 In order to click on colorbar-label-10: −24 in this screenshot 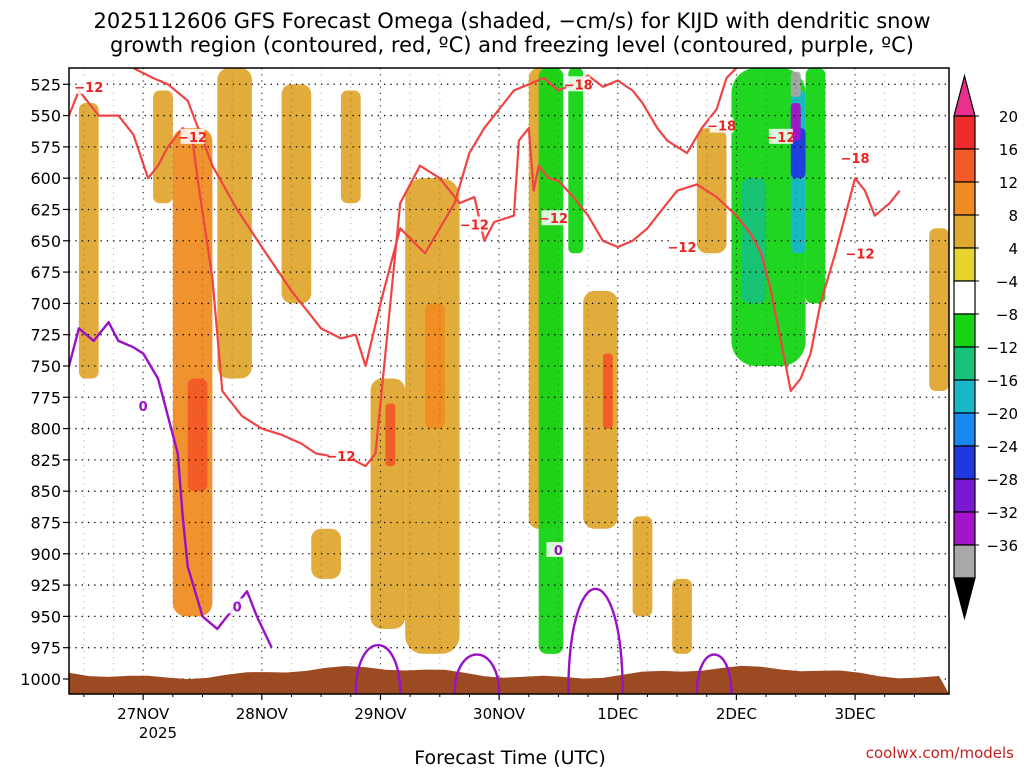, I will do `click(1002, 447)`.